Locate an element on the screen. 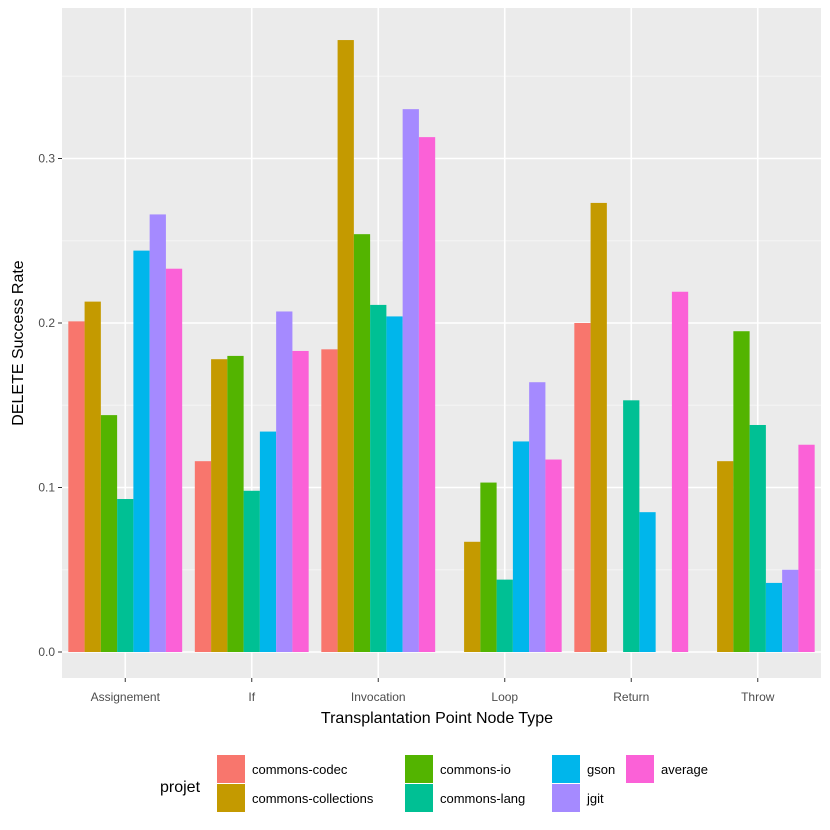 This screenshot has width=830, height=830. x-tick-label: Invocation is located at coordinates (378, 697).